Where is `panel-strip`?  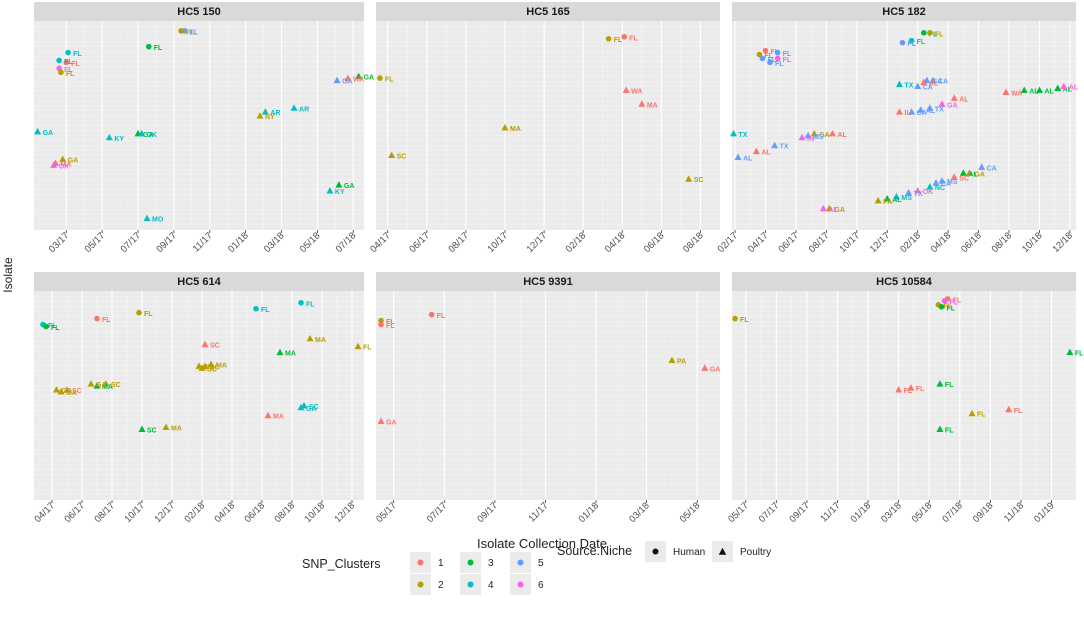 panel-strip is located at coordinates (199, 281).